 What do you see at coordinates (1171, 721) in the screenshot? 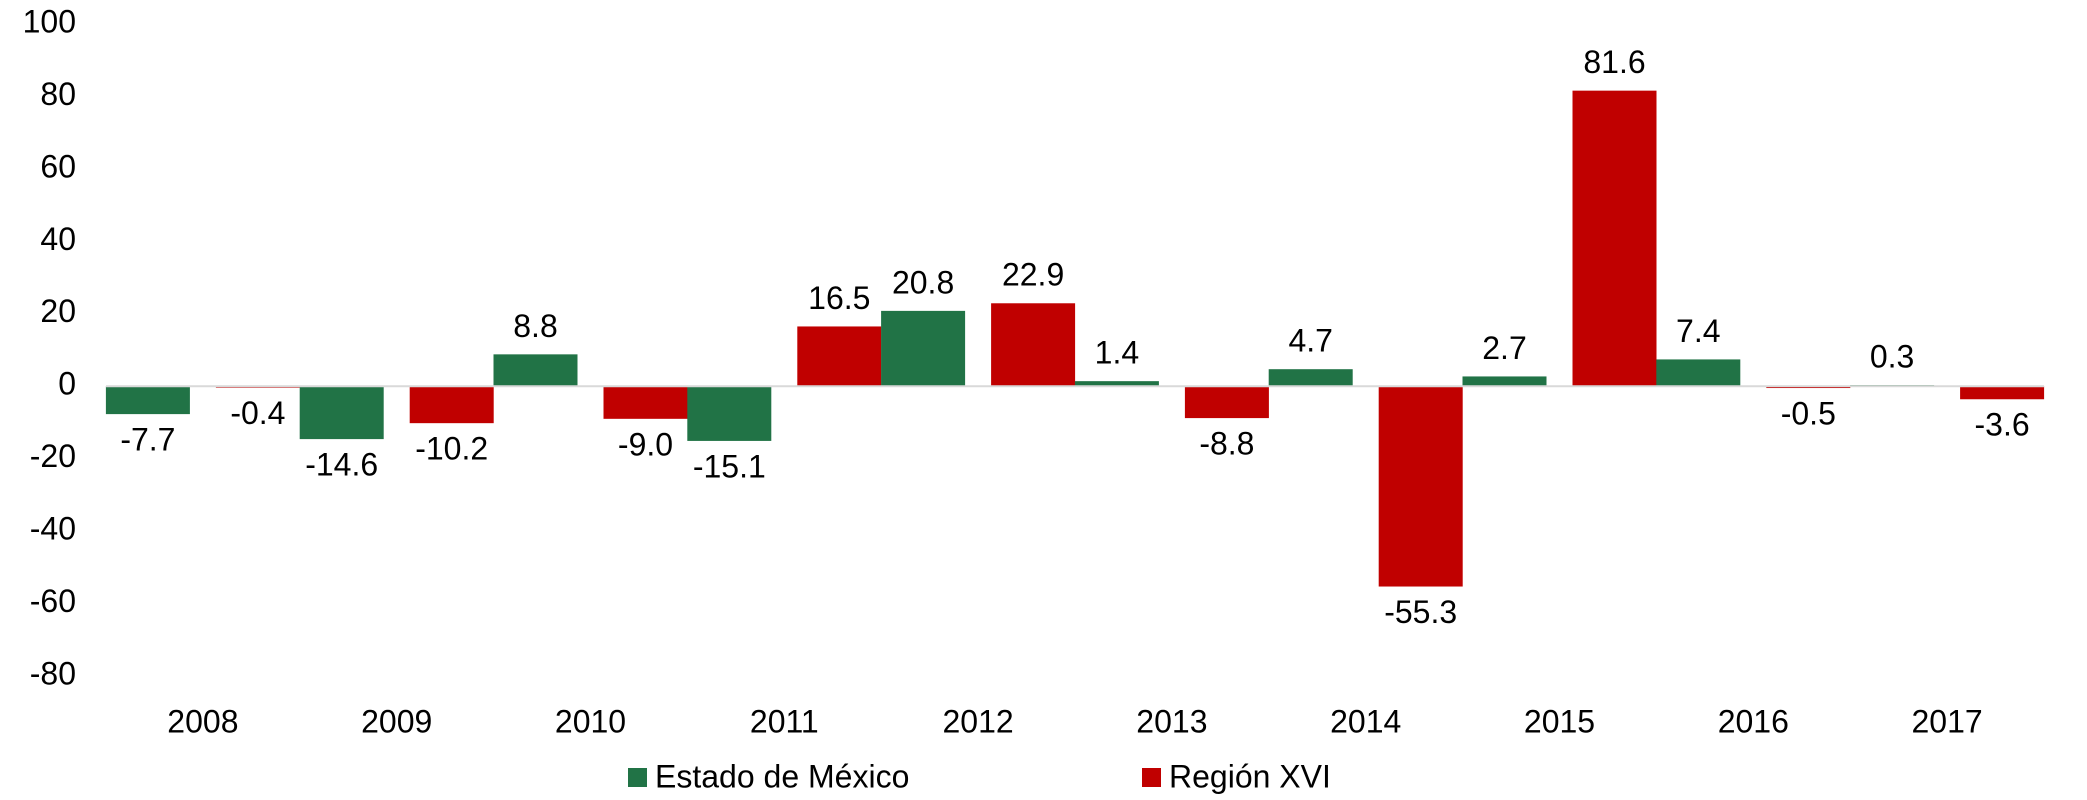
I see `x-tick-label: 2013` at bounding box center [1171, 721].